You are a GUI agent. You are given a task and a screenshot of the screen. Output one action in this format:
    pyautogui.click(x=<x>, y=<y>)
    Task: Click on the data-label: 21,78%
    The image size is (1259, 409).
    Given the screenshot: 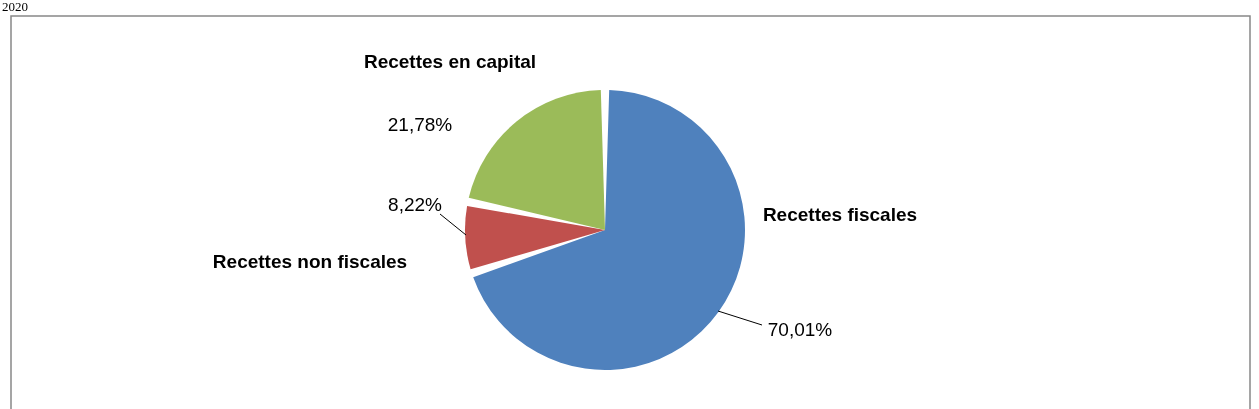 What is the action you would take?
    pyautogui.click(x=420, y=124)
    